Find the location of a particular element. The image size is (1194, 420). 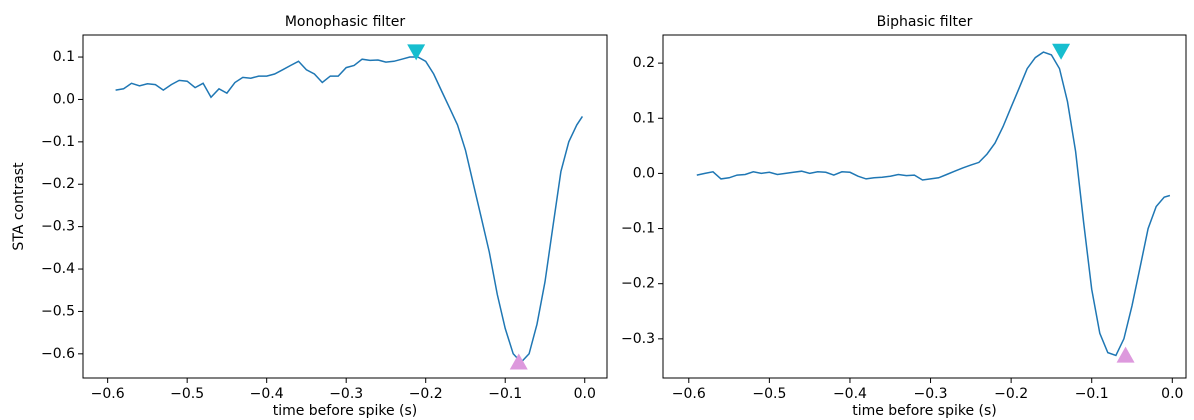

chart-title: Monophasic filter is located at coordinates (345, 22).